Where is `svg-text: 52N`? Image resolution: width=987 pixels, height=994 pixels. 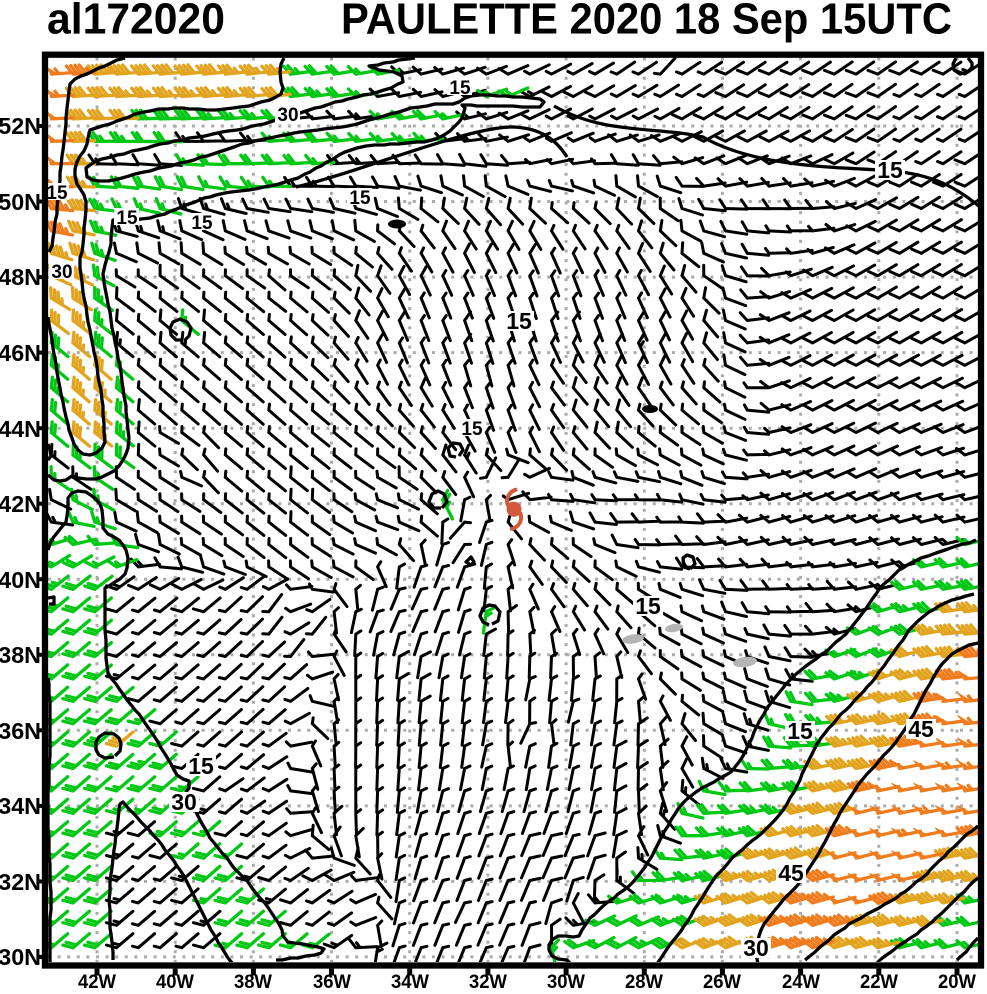 svg-text: 52N is located at coordinates (20, 126).